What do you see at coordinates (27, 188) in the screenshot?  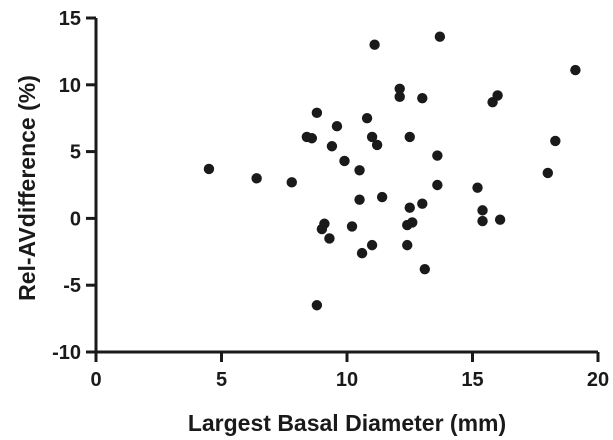 I see `y-axis-label: Rel-AVdifference (%)` at bounding box center [27, 188].